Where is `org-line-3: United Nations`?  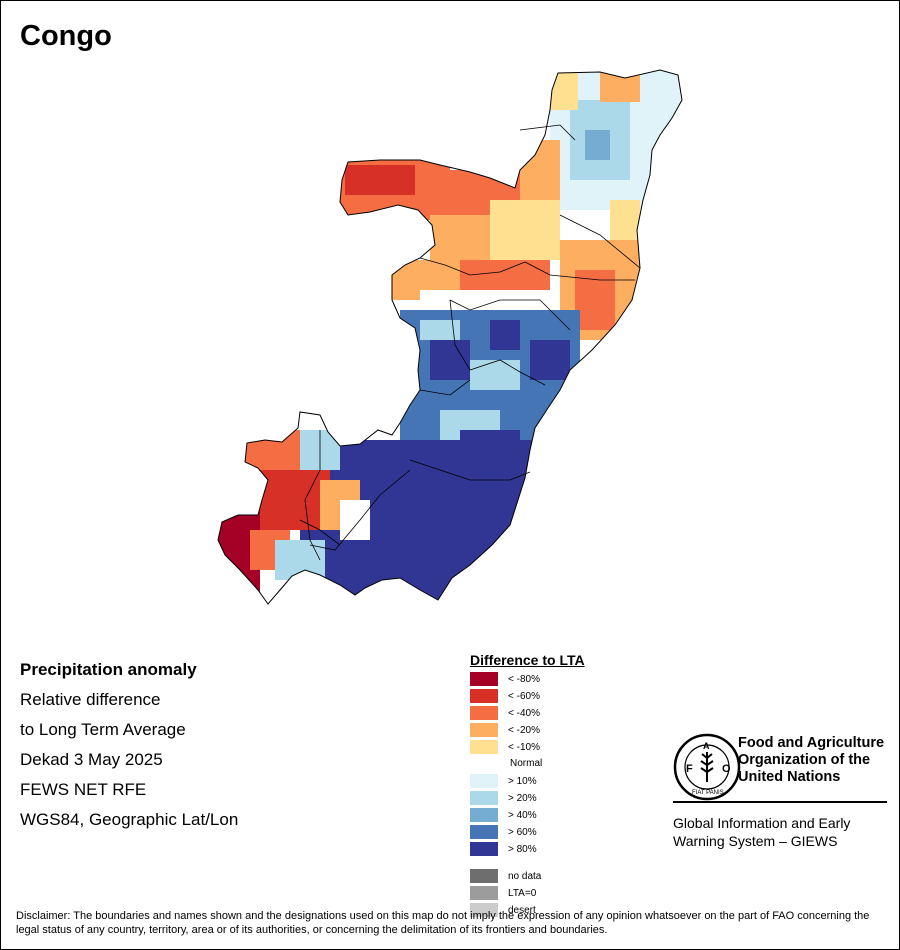
org-line-3: United Nations is located at coordinates (789, 777).